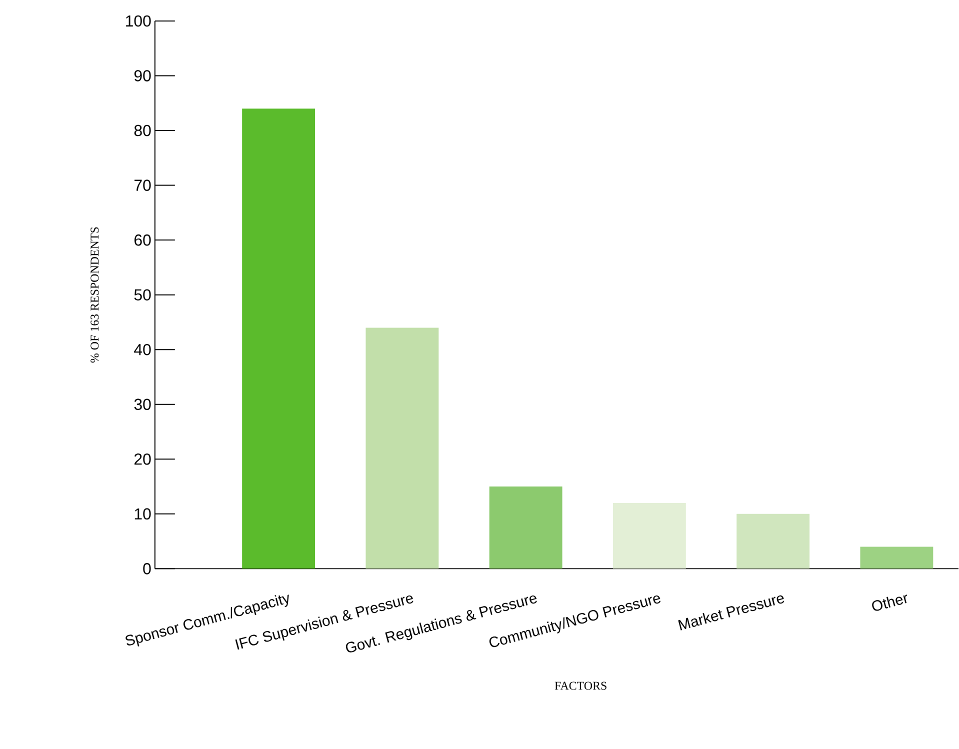  Describe the element at coordinates (147, 569) in the screenshot. I see `y-tick-label: 0` at that location.